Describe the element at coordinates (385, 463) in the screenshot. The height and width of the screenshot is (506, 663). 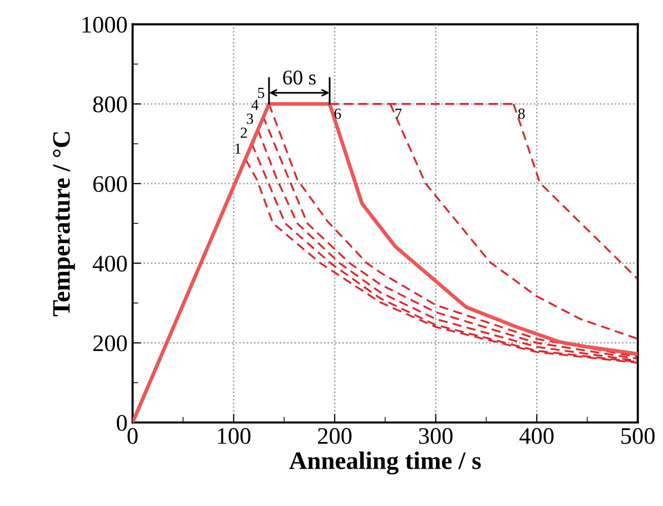
I see `x-axis-title: Annealing time / s` at that location.